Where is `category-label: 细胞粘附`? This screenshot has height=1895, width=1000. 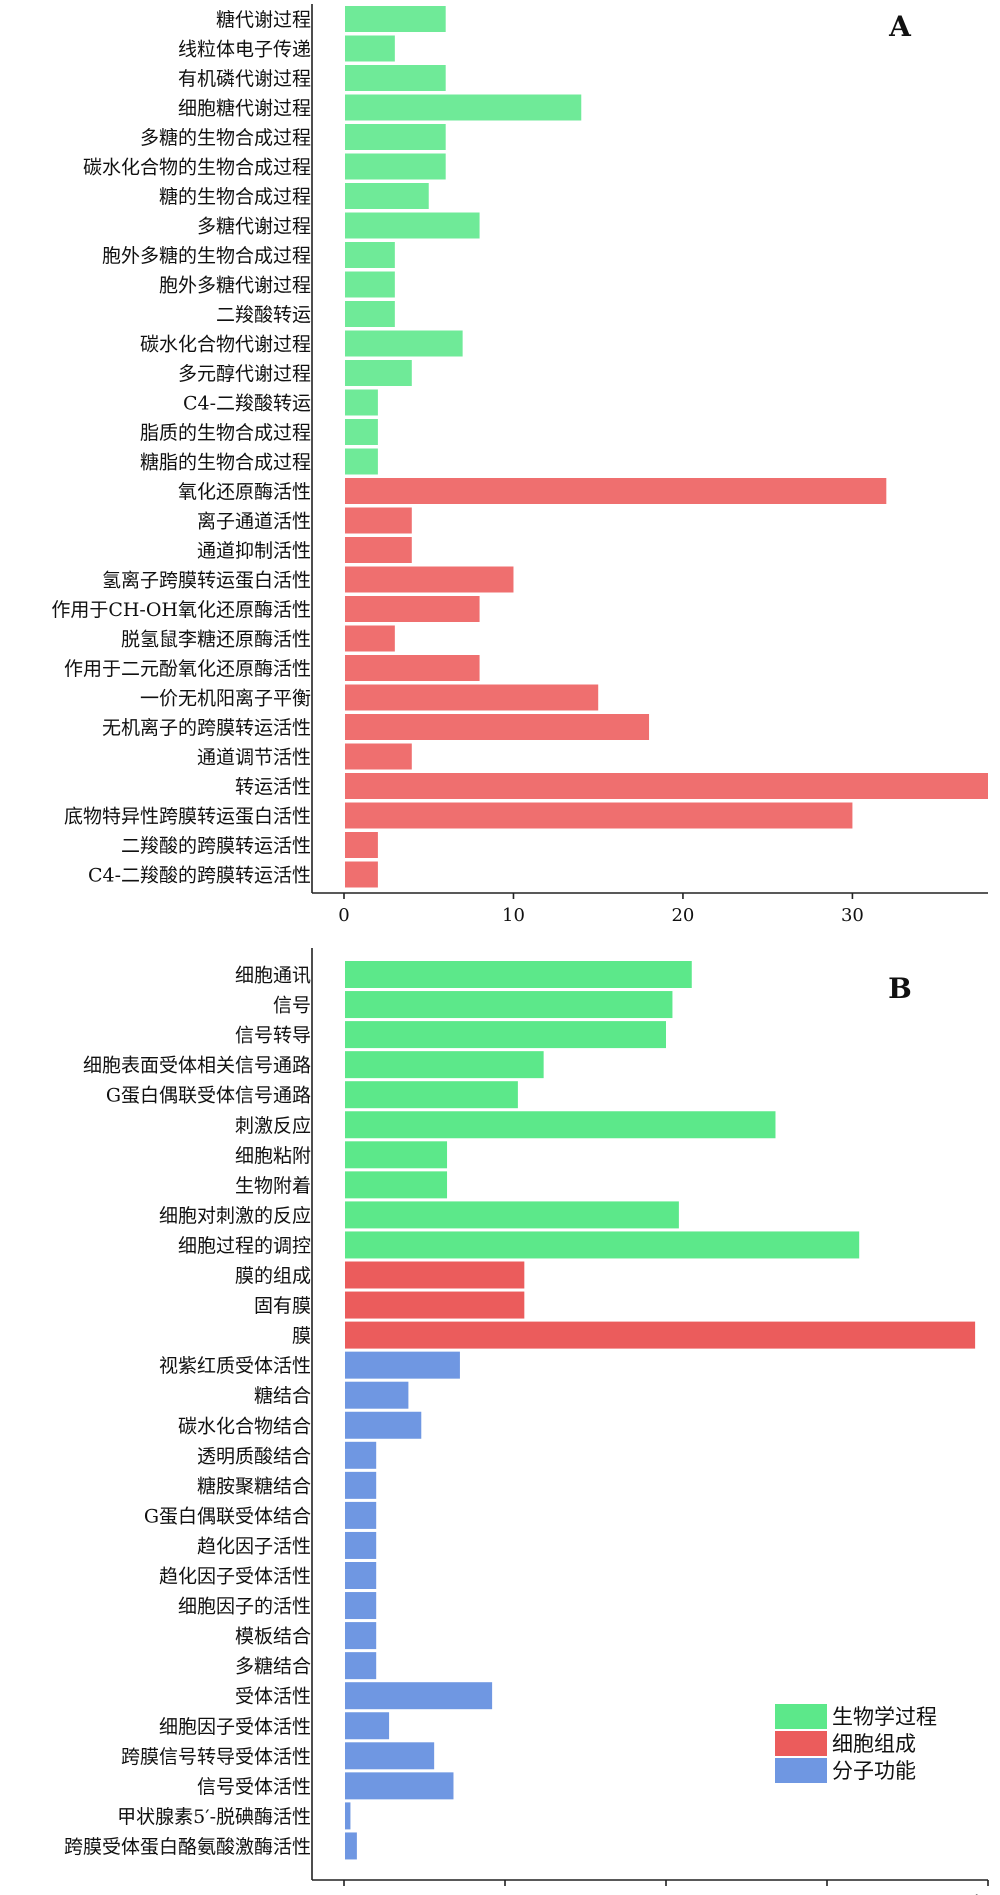 category-label: 细胞粘附 is located at coordinates (273, 1156).